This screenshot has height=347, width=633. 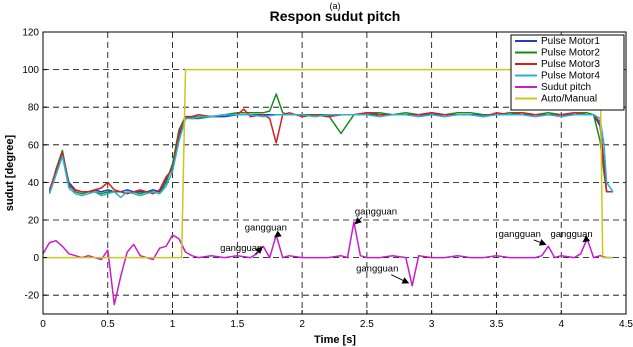 What do you see at coordinates (32, 296) in the screenshot?
I see `y-tick-label: -20` at bounding box center [32, 296].